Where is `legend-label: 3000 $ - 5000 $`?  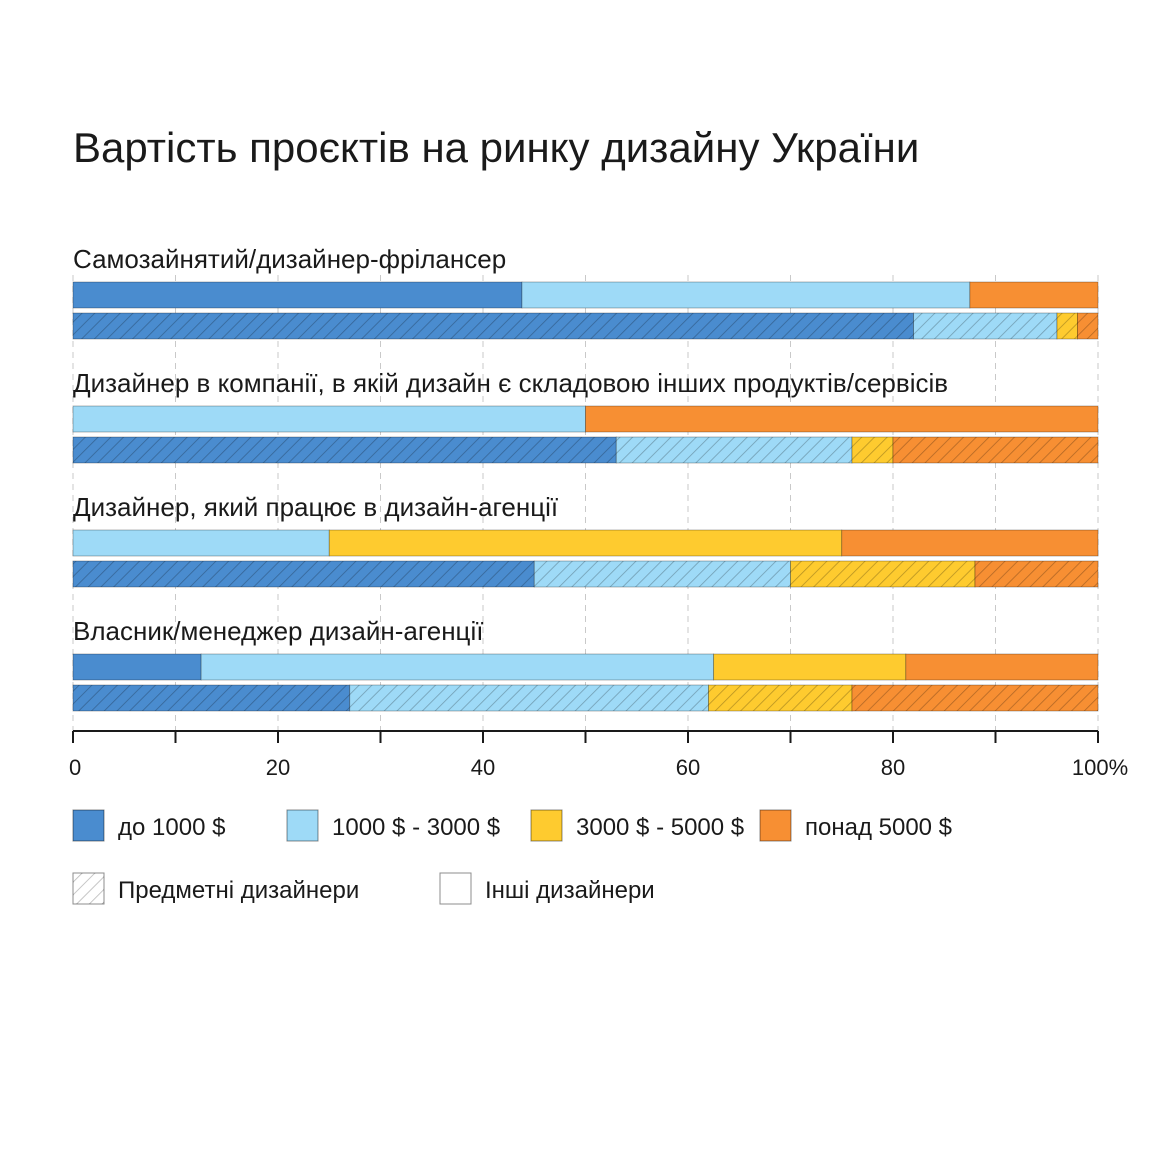 legend-label: 3000 $ - 5000 $ is located at coordinates (660, 827).